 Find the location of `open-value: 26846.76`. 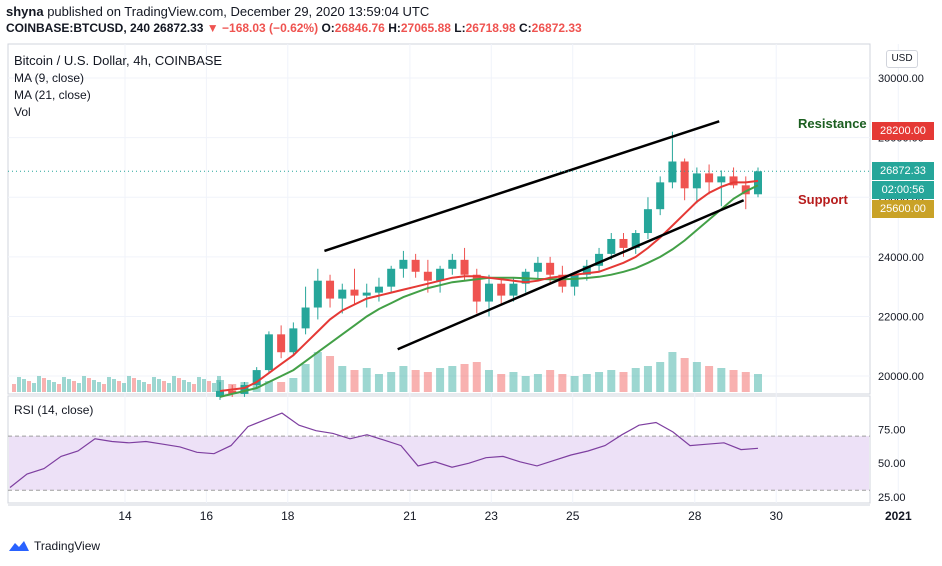

open-value: 26846.76 is located at coordinates (359, 28).